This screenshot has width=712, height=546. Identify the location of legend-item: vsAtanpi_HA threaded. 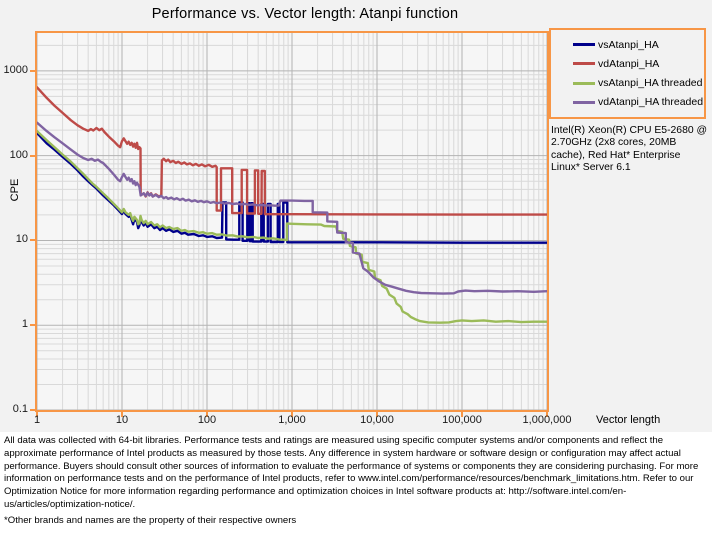
(638, 83).